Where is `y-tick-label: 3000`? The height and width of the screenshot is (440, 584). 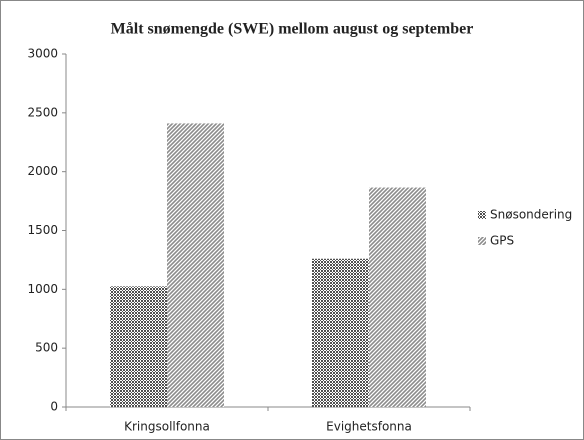 y-tick-label: 3000 is located at coordinates (42, 54).